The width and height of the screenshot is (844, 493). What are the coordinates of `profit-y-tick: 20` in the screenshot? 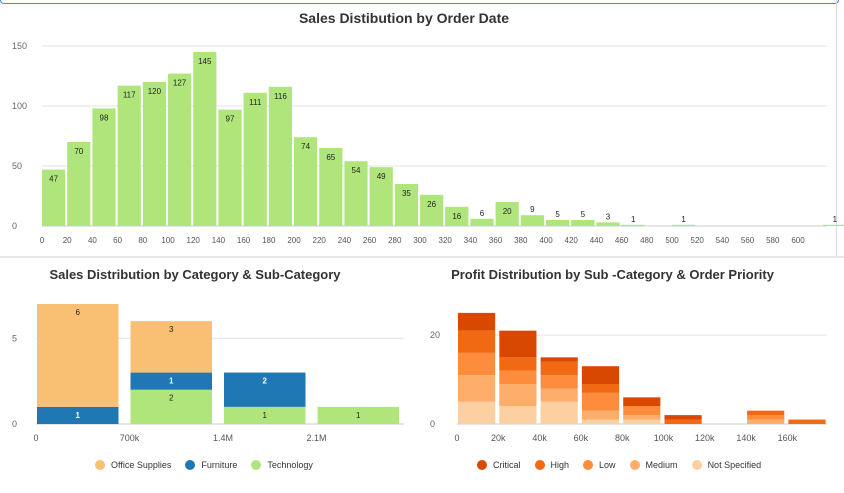 It's located at (435, 335).